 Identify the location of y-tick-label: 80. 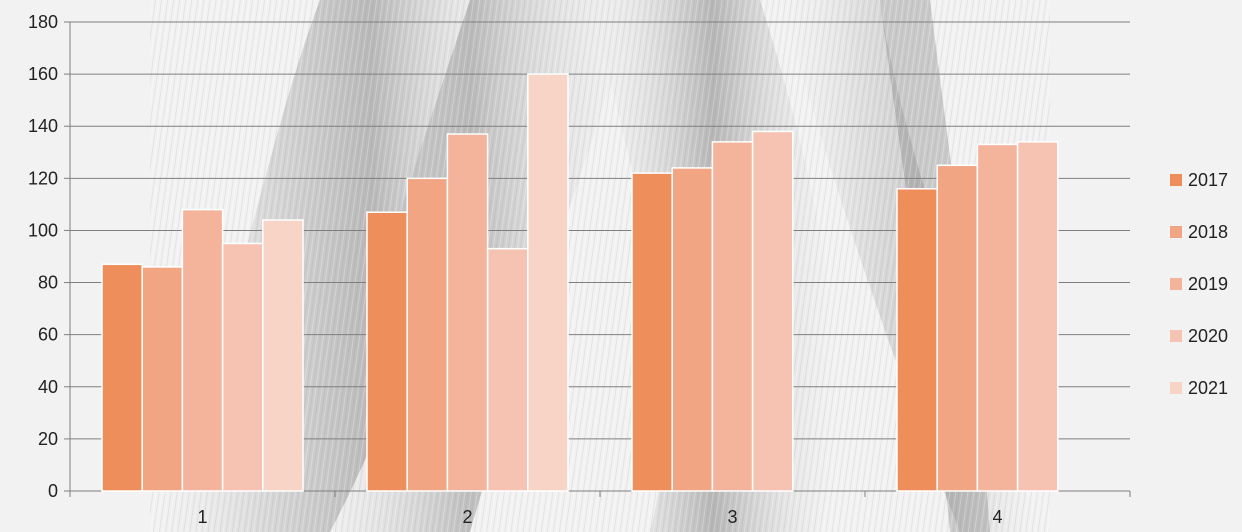
(48, 283).